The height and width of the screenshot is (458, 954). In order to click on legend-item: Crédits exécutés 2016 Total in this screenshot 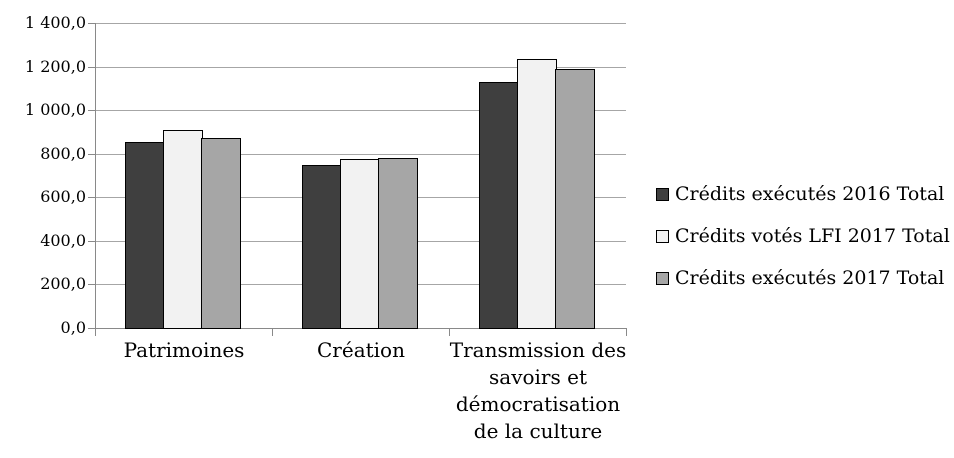, I will do `click(800, 194)`.